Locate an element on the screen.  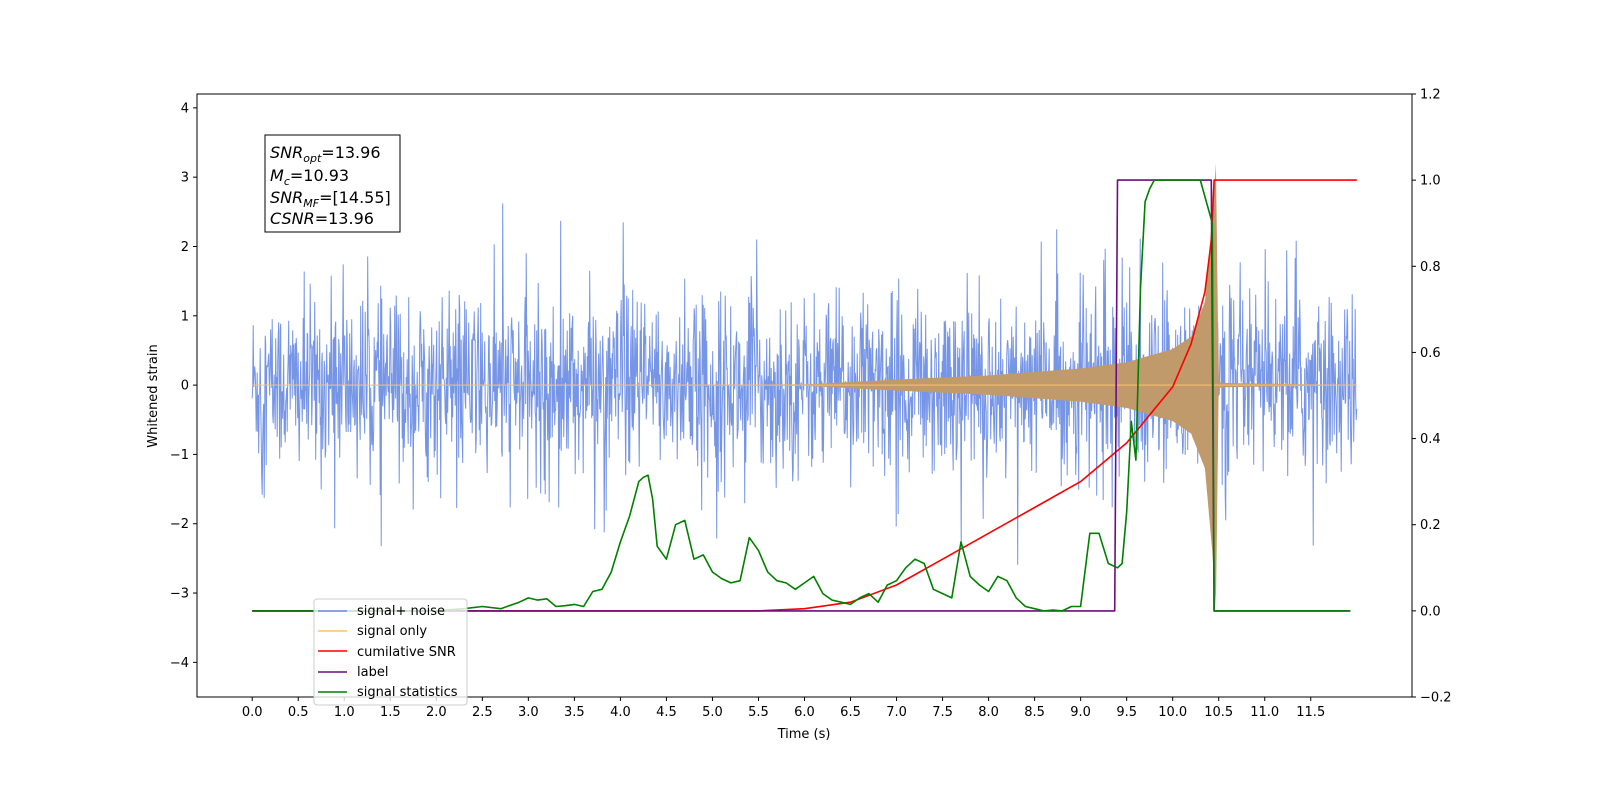
x-tick-label: 8.0 is located at coordinates (988, 712).